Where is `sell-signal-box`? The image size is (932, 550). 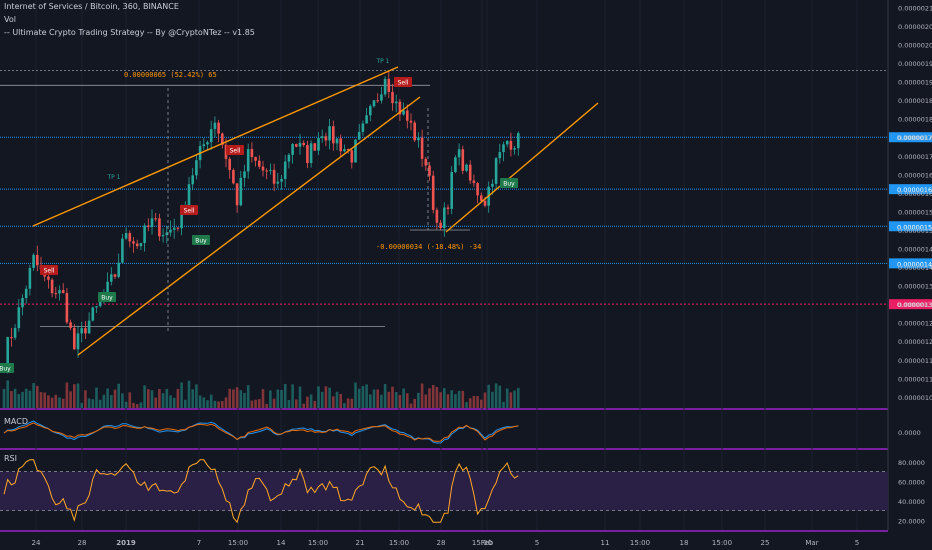
sell-signal-box is located at coordinates (189, 210).